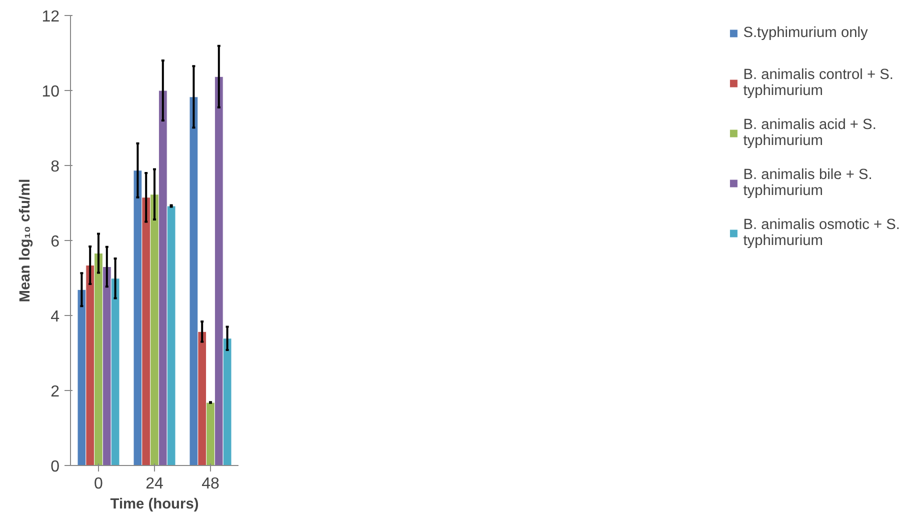 The image size is (910, 532). I want to click on y-tick-label: 0, so click(55, 467).